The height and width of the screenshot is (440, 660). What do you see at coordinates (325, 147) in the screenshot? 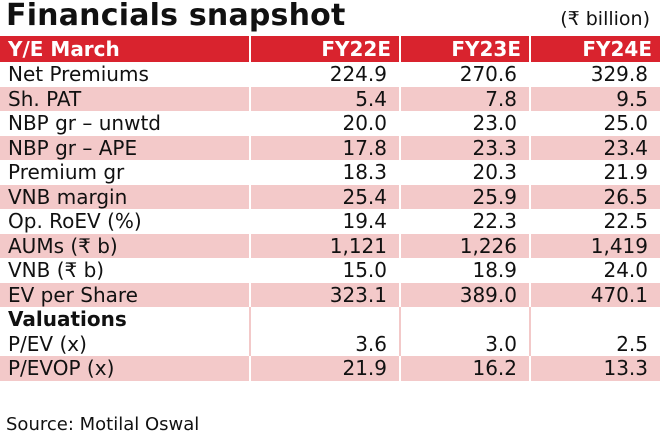
I see `cell-fy22e: 17.8` at bounding box center [325, 147].